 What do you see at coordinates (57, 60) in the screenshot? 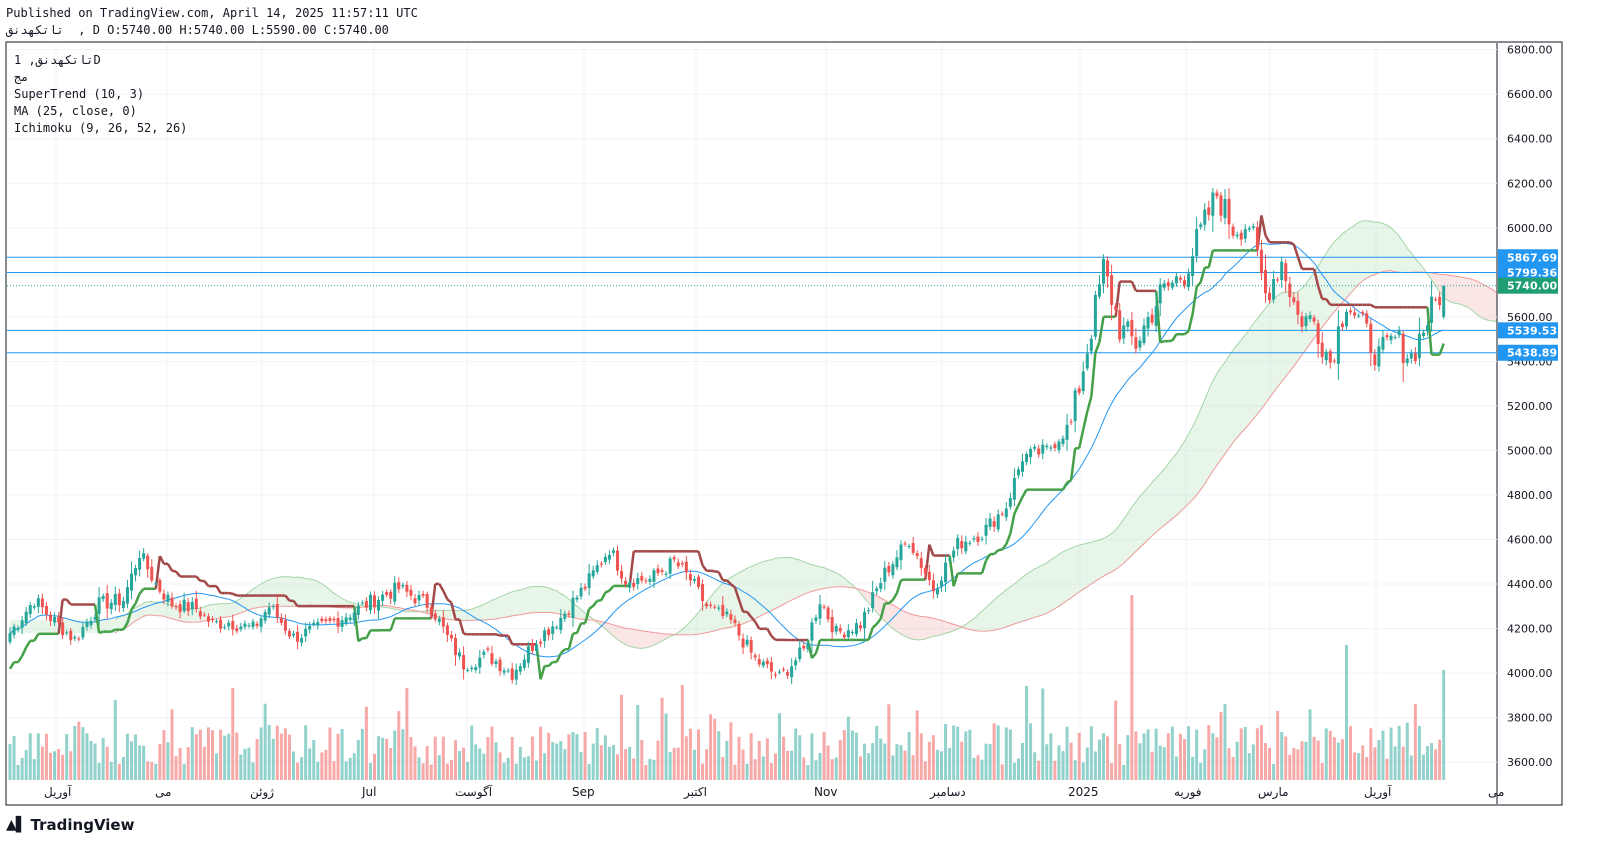
I see `legend-symbol: تاتکهدنق, 1D` at bounding box center [57, 60].